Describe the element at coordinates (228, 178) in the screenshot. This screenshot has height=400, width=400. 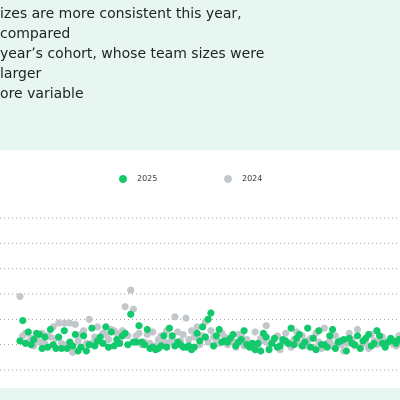
I see `legend-marker-2024` at that location.